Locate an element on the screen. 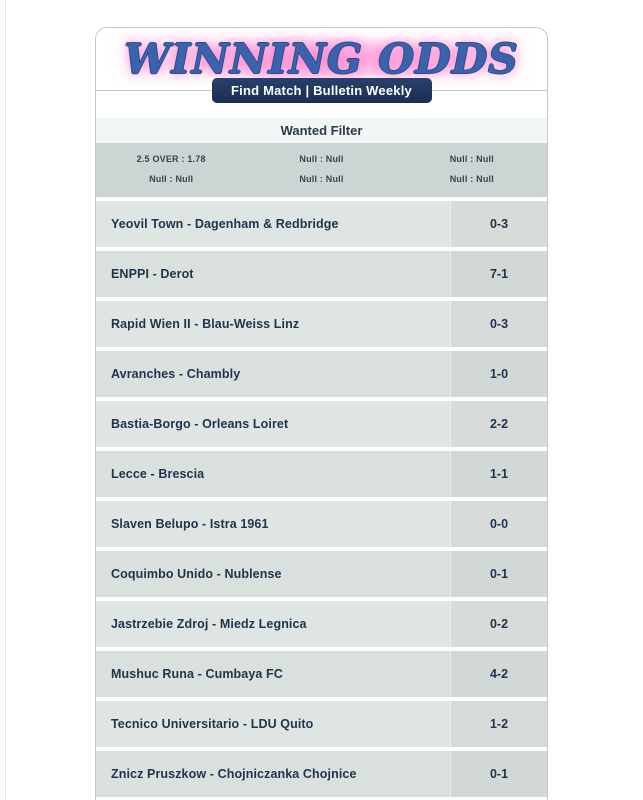 This screenshot has width=643, height=800. match-row: Bastia-Borgo - Orleans Loiret 2-2 is located at coordinates (321, 424).